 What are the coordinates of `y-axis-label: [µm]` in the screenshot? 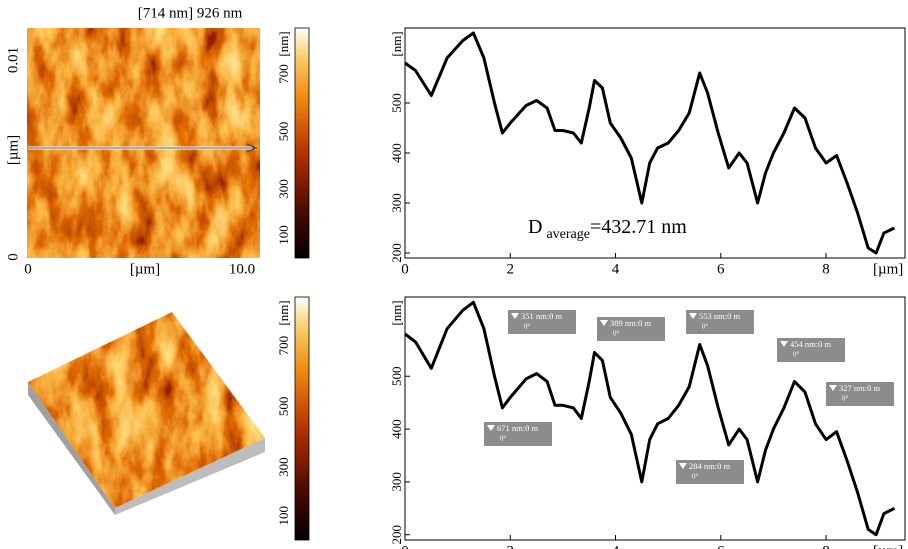 It's located at (13, 150).